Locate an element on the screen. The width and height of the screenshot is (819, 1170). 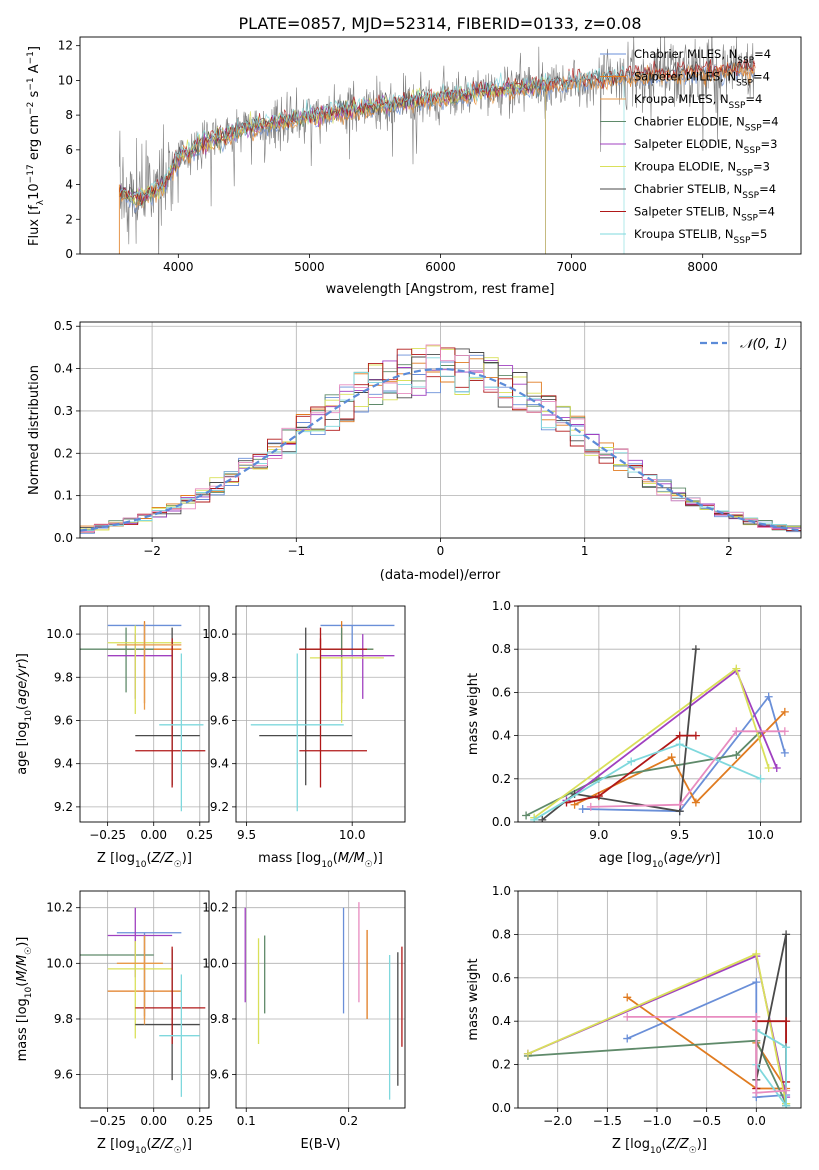
x-tick-label: −2.0 is located at coordinates (557, 1121).